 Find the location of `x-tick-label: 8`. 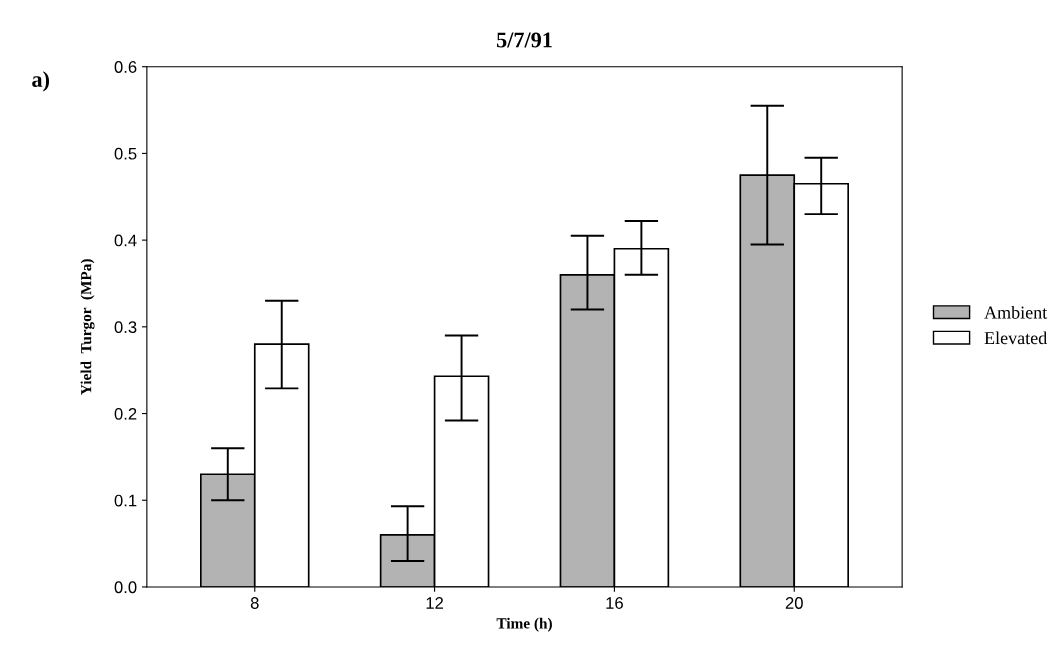

x-tick-label: 8 is located at coordinates (254, 603).